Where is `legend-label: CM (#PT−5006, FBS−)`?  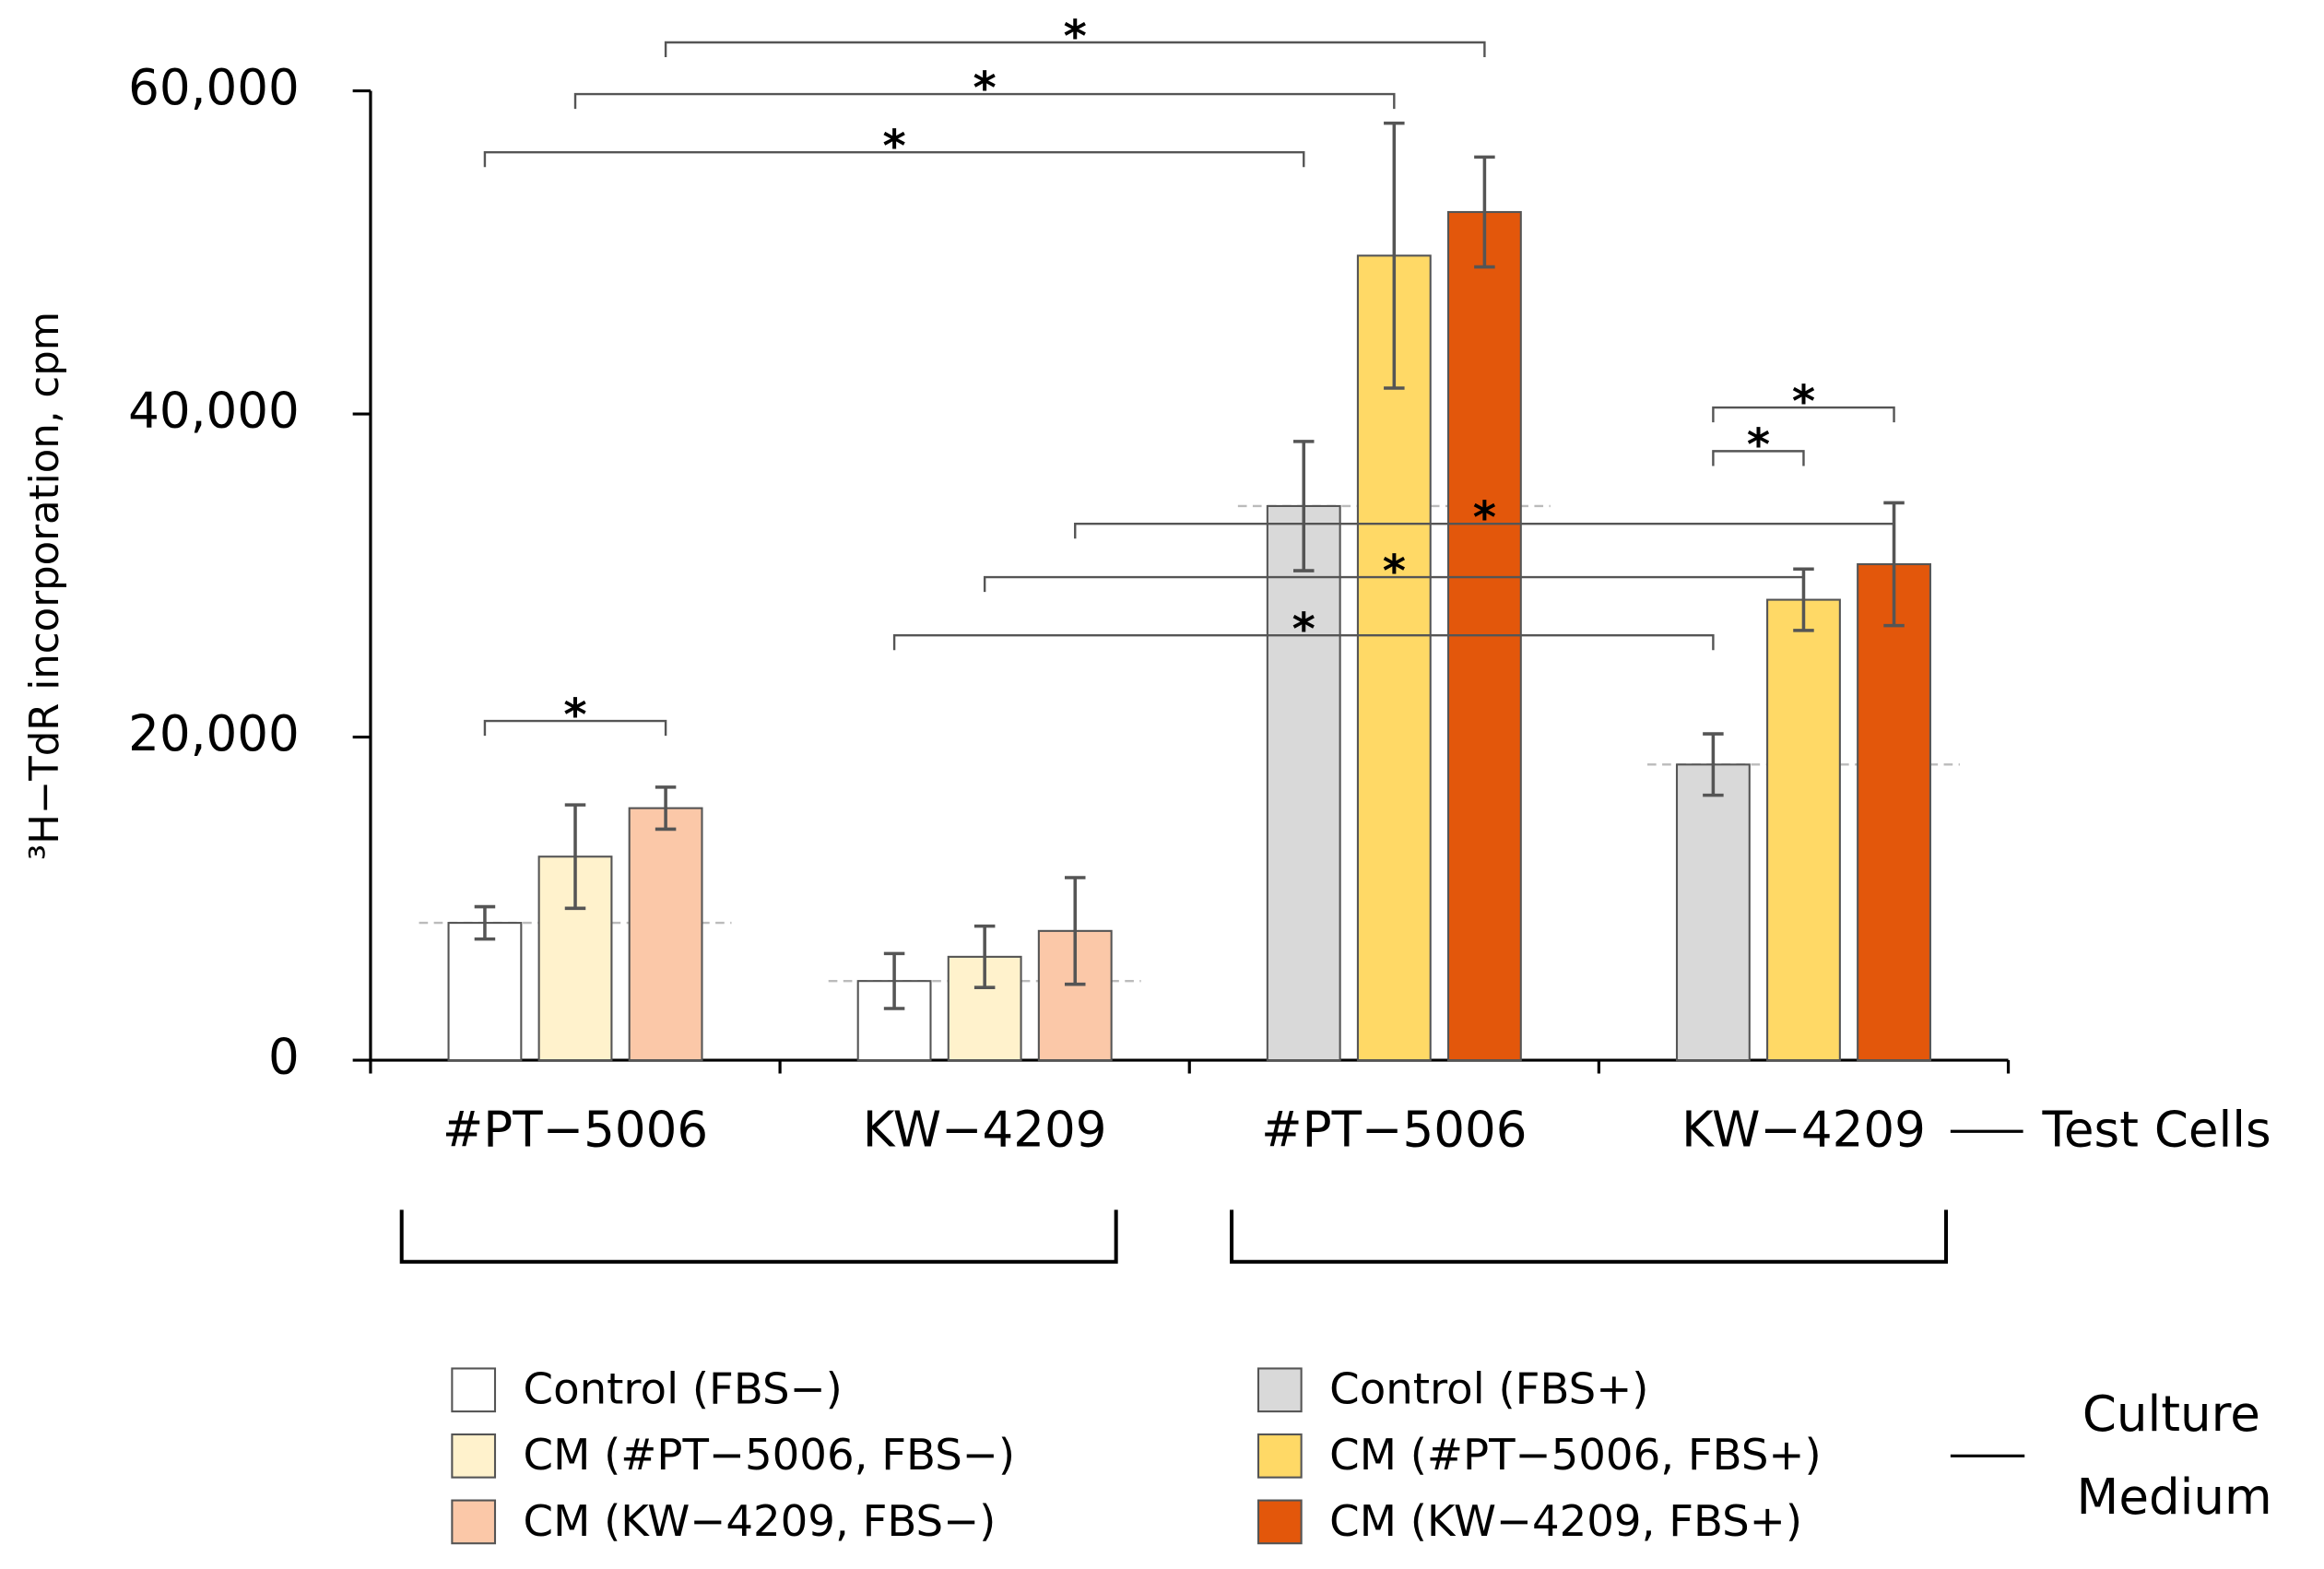
legend-label: CM (#PT−5006, FBS−) is located at coordinates (770, 1455).